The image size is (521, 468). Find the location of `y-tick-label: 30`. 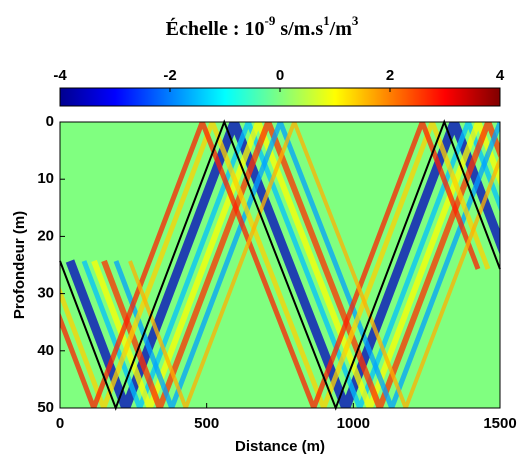

y-tick-label: 30 is located at coordinates (45, 293).